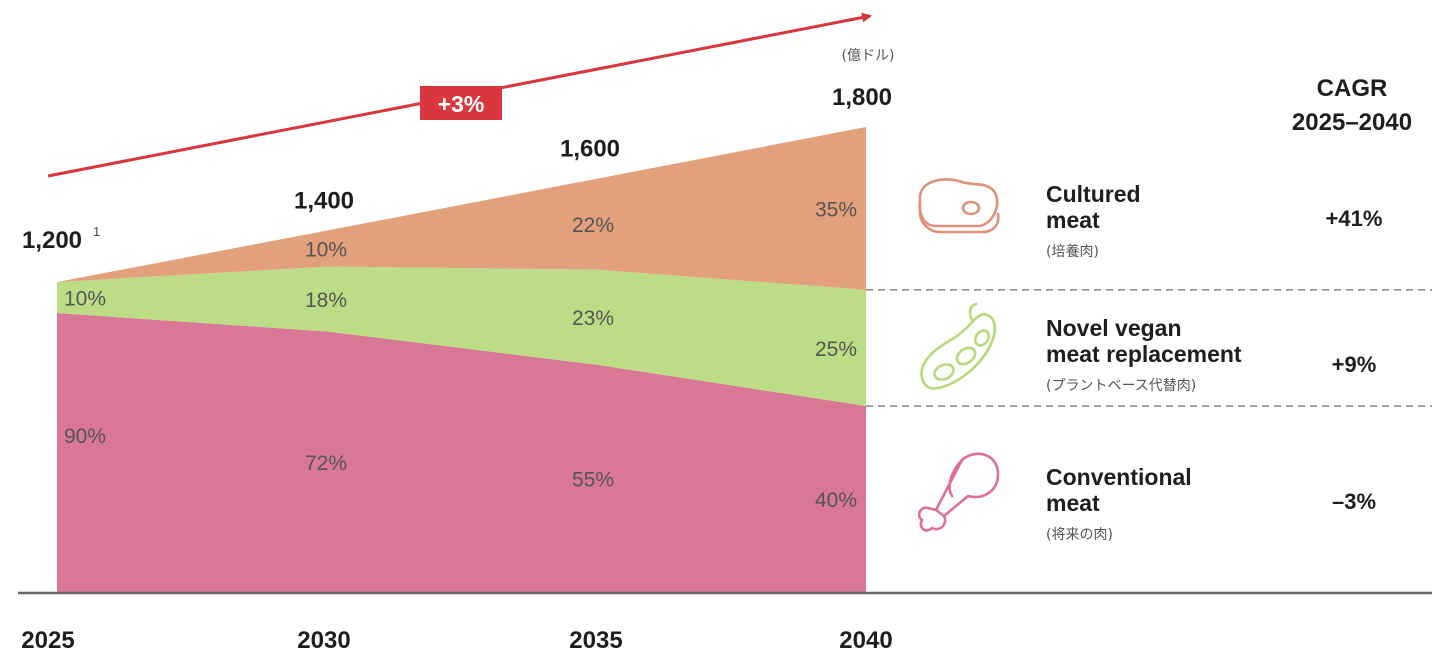  What do you see at coordinates (1352, 88) in the screenshot?
I see `cagr-header: CAGR` at bounding box center [1352, 88].